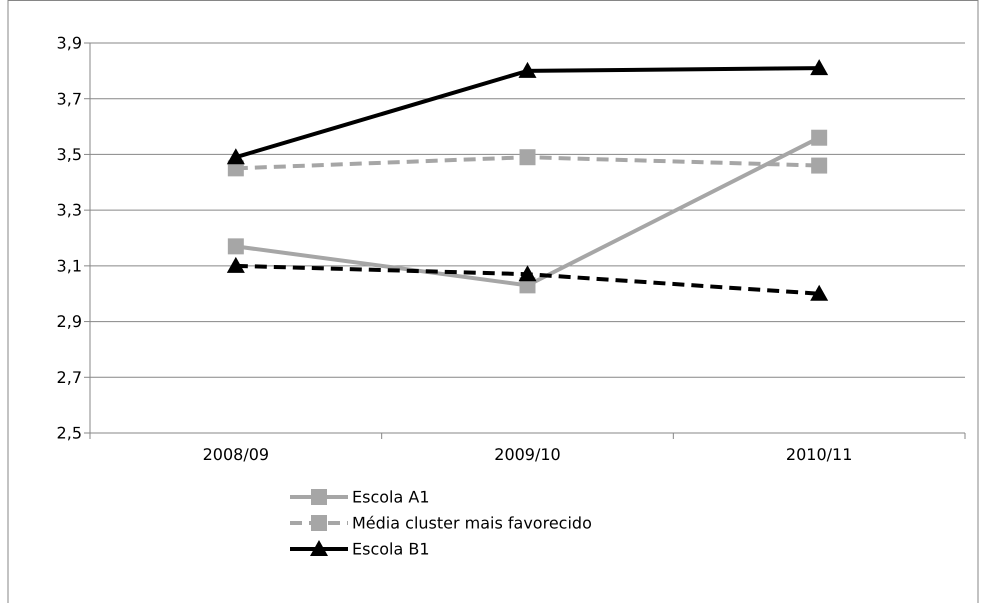 The height and width of the screenshot is (603, 986). What do you see at coordinates (472, 523) in the screenshot?
I see `legend-label: Média cluster mais favorecido` at bounding box center [472, 523].